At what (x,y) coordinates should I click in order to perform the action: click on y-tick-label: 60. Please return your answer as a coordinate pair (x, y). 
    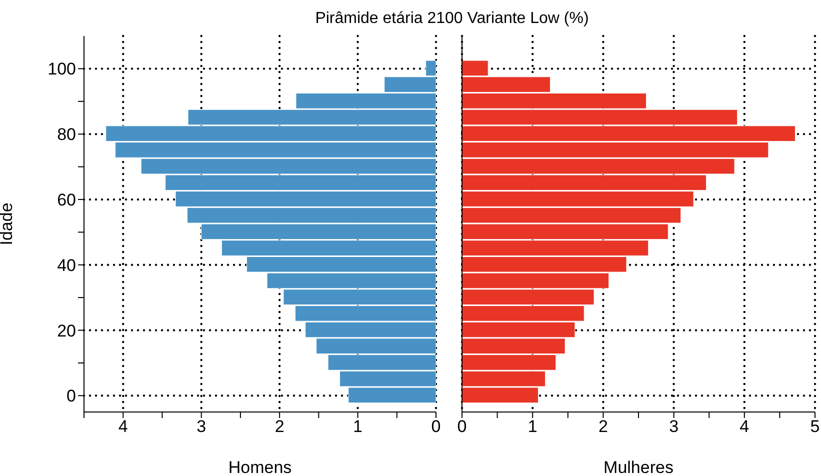
    Looking at the image, I should click on (66, 200).